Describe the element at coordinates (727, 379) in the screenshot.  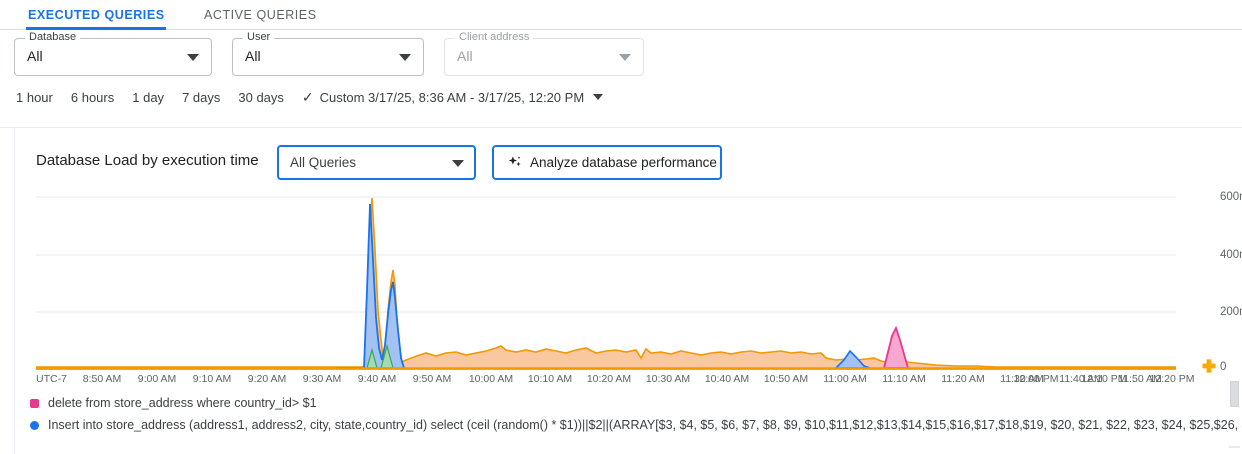
I see `x-tick-11: 10:40 AM` at that location.